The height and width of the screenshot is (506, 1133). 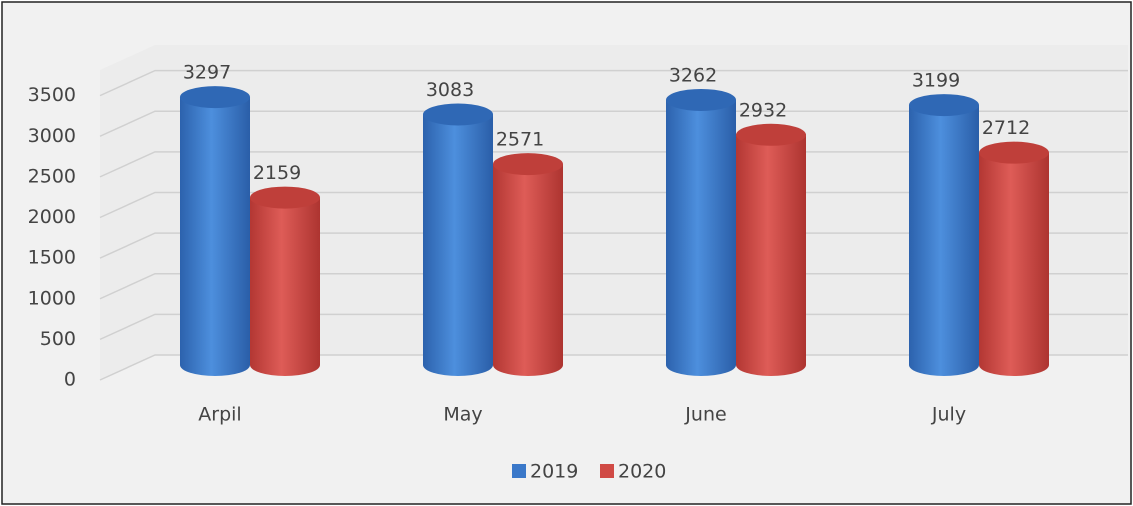 I want to click on y-tick-label: 1000, so click(x=52, y=298).